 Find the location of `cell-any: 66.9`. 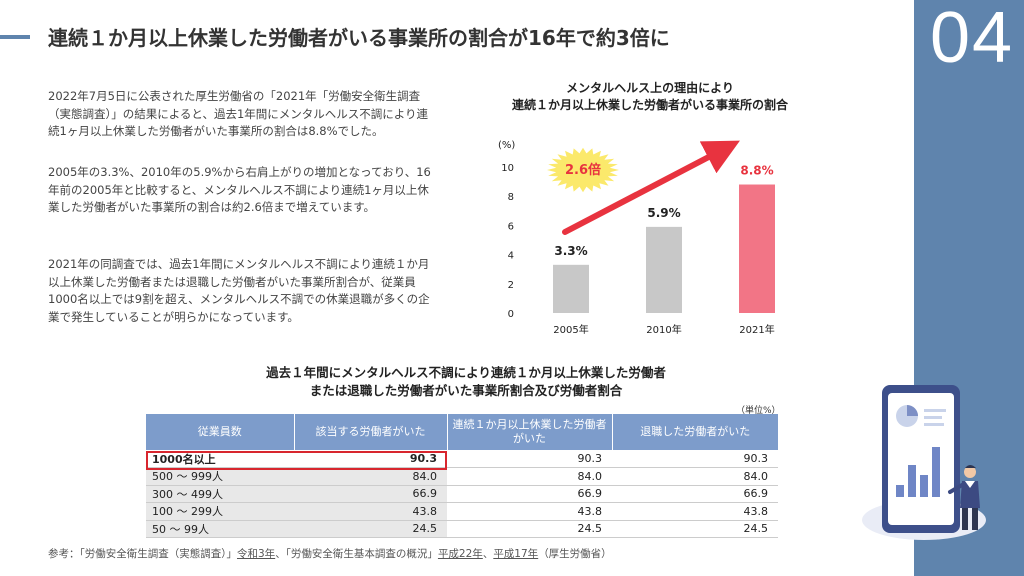

cell-any: 66.9 is located at coordinates (370, 494).